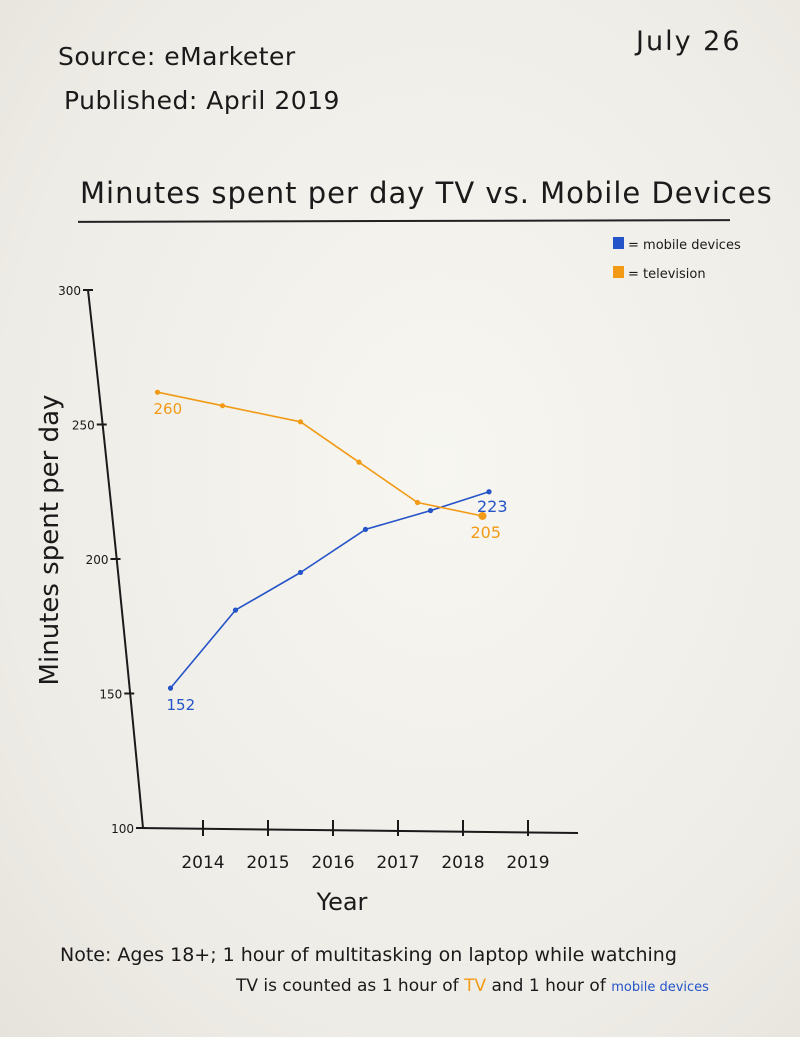 Image resolution: width=800 pixels, height=1037 pixels. What do you see at coordinates (350, 986) in the screenshot?
I see `note-line-2-prefix: TV is counted as 1 hour of` at bounding box center [350, 986].